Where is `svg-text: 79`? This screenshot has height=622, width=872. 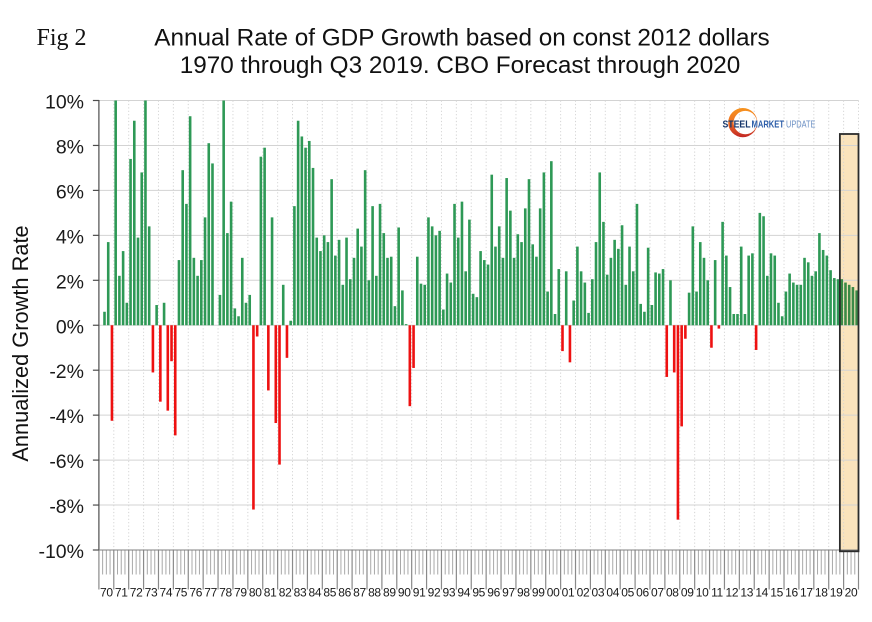
svg-text: 79 is located at coordinates (240, 593).